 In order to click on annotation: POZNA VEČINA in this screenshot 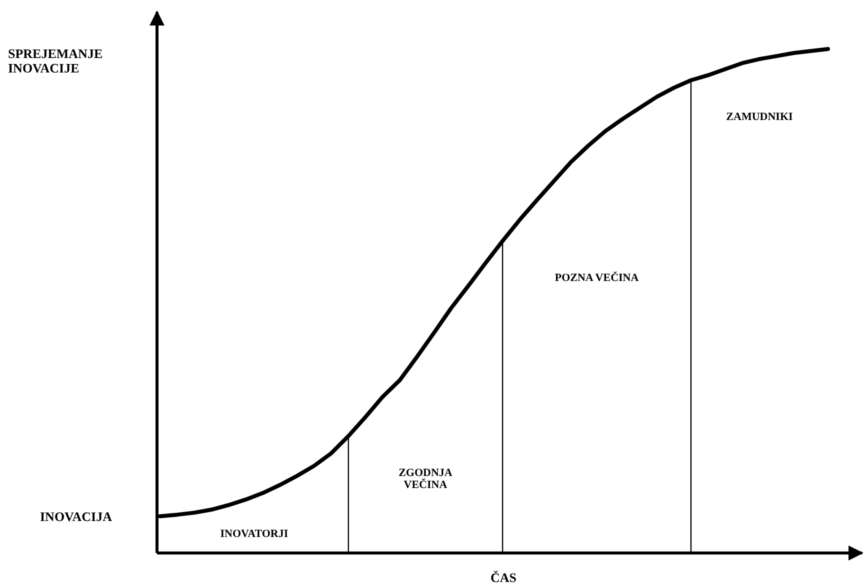, I will do `click(596, 277)`.